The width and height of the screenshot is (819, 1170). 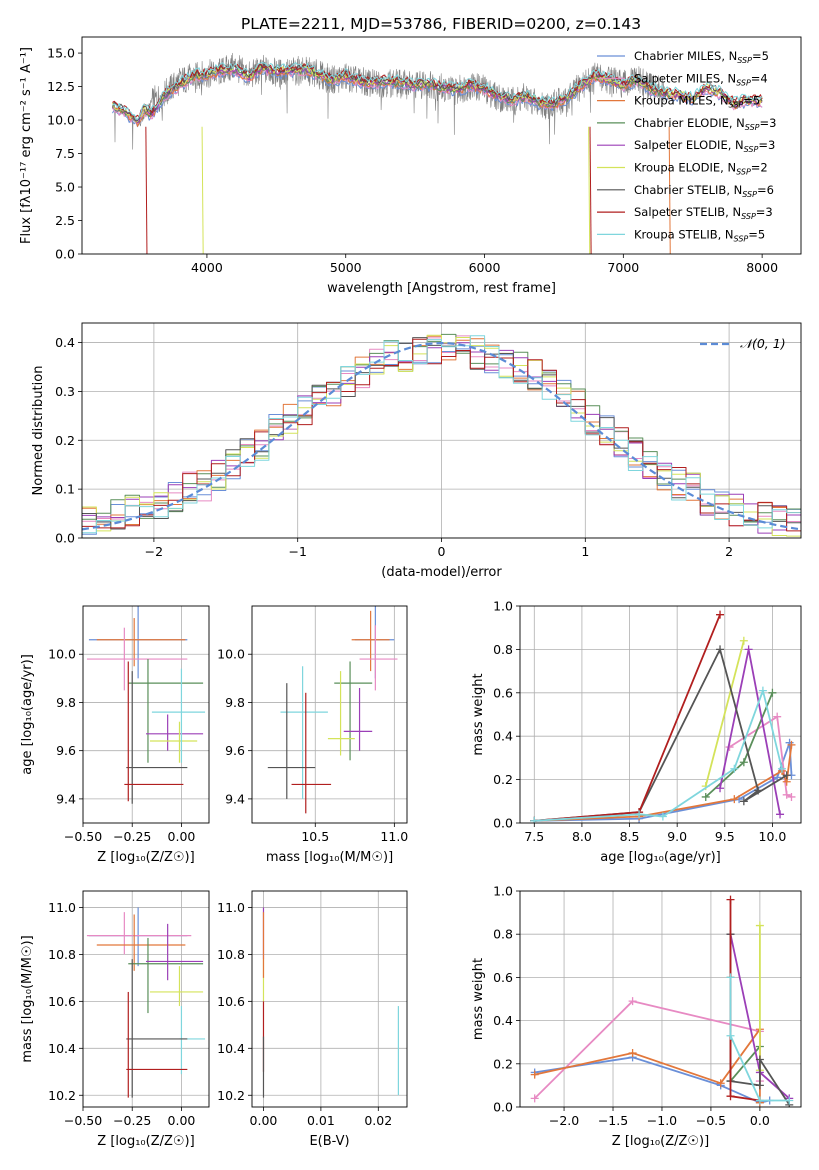 I want to click on age-vs-Z-ylabel: age [log₁₀(age/yr)], so click(x=27, y=714).